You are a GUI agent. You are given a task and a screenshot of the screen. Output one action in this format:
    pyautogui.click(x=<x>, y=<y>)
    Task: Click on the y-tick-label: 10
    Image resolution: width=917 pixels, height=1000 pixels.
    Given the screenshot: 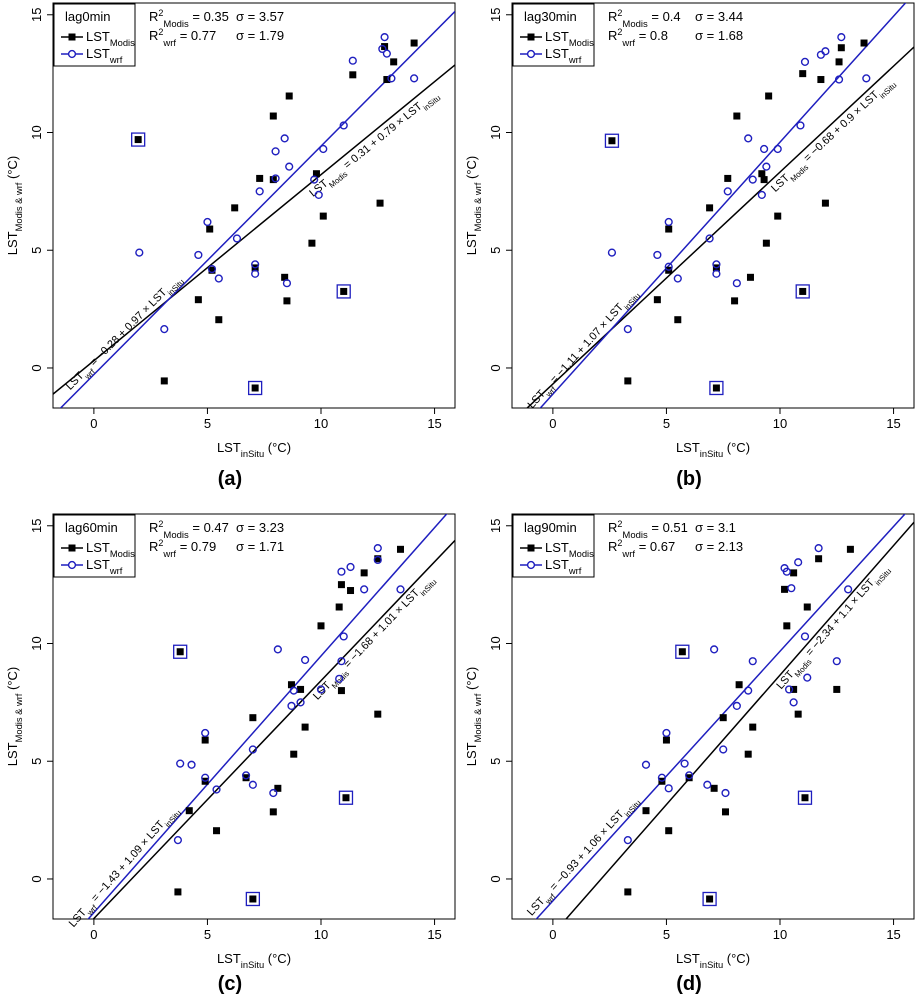 What is the action you would take?
    pyautogui.click(x=36, y=643)
    